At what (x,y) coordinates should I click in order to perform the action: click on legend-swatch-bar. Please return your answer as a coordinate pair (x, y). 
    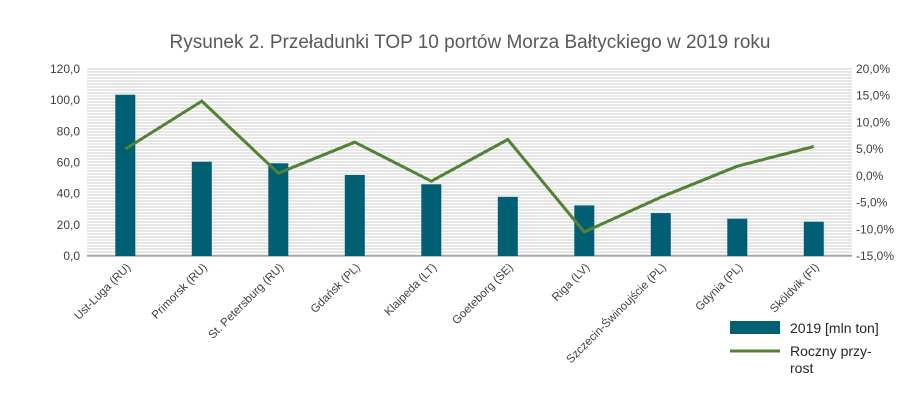
    Looking at the image, I should click on (755, 327).